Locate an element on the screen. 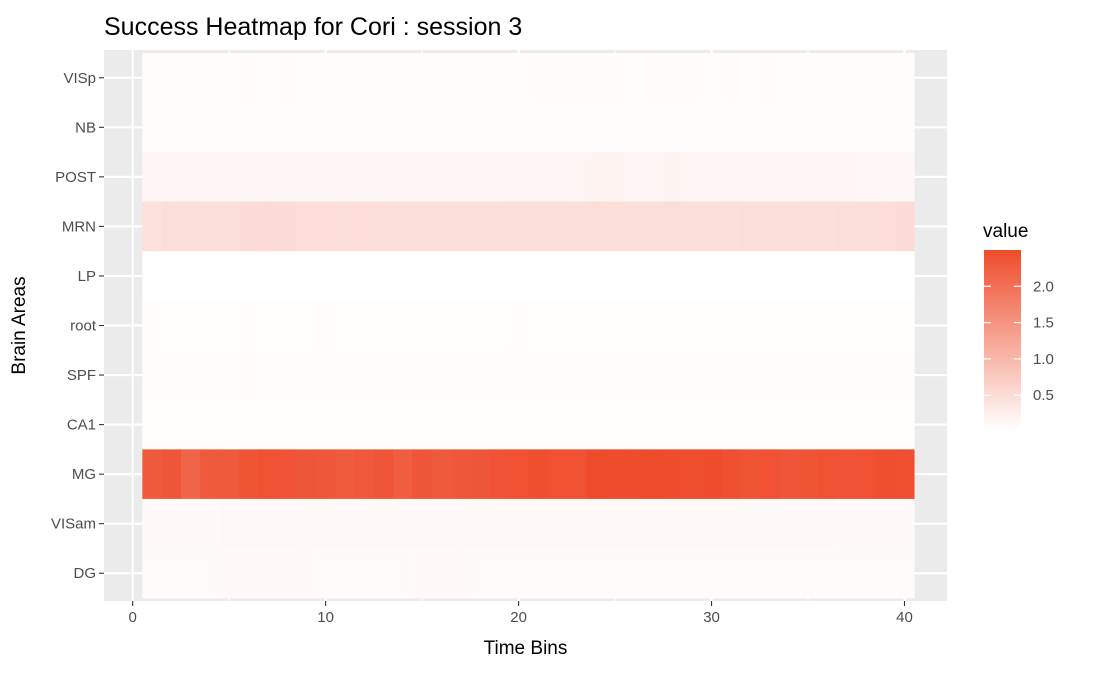  y-tick-label: VISp is located at coordinates (79, 78).